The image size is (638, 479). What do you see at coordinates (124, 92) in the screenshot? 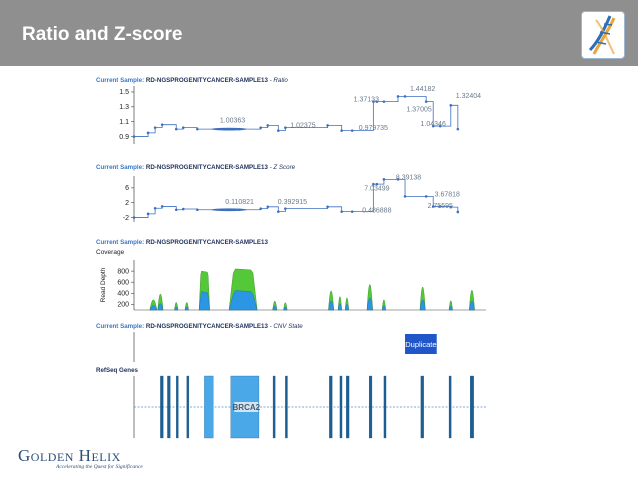
I see `ratio-y-tick-label: 1.5` at bounding box center [124, 92].